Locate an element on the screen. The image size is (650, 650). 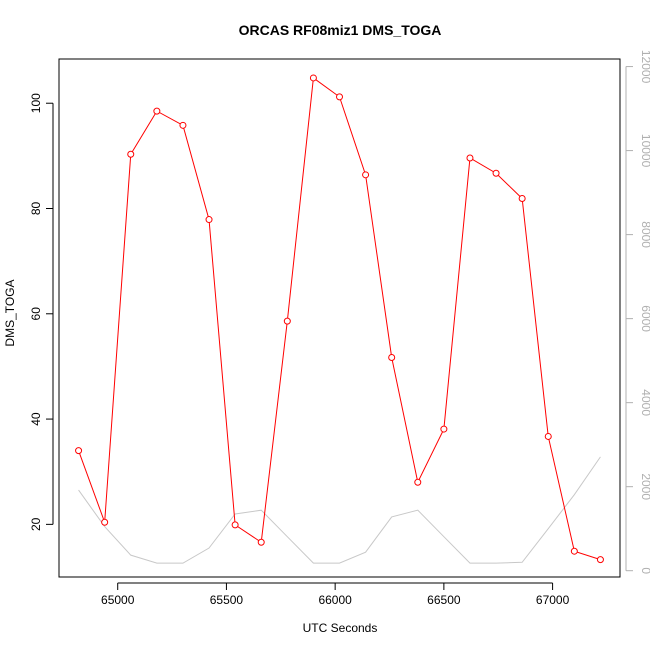
x-tick-label: 66000 is located at coordinates (335, 600).